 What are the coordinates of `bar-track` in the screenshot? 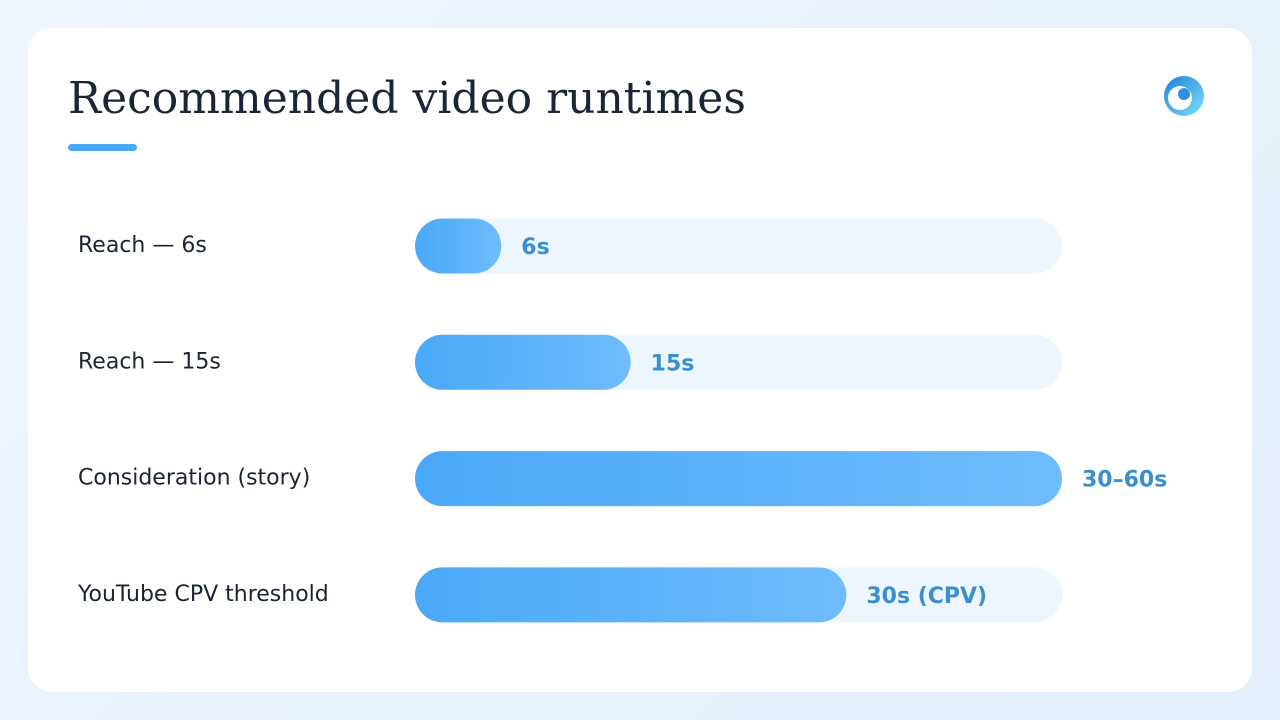 It's located at (738, 246).